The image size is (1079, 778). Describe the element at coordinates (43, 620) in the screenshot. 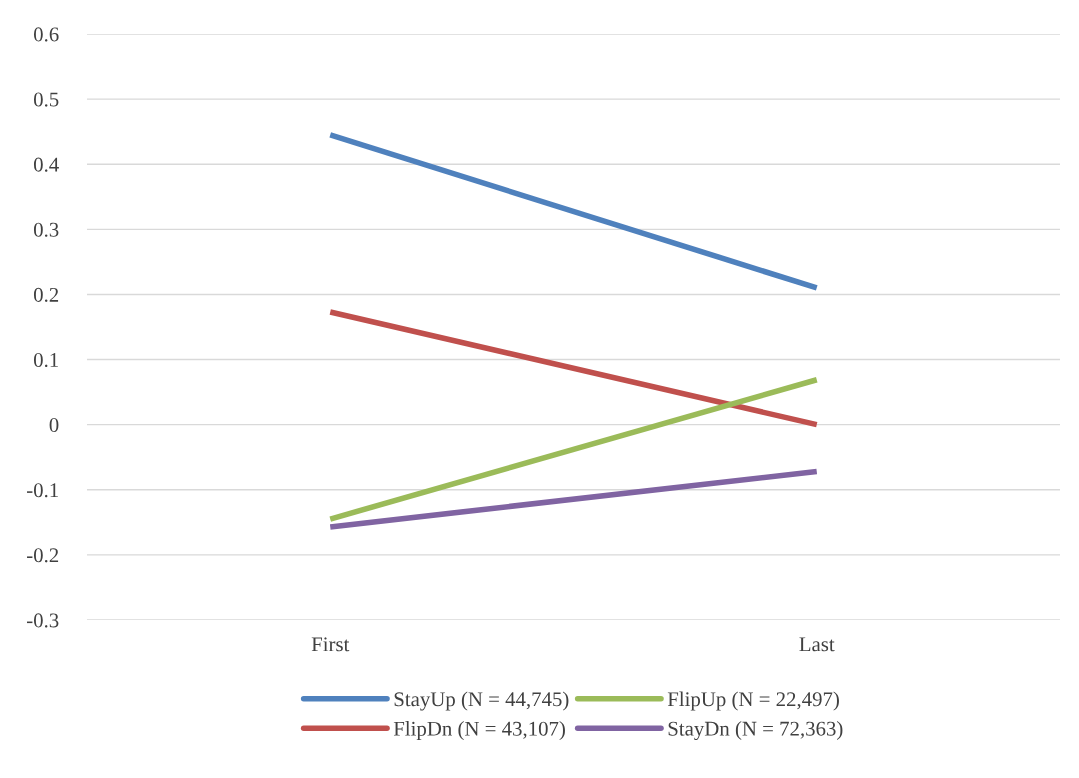

I see `y-tick-label: -0.3` at that location.